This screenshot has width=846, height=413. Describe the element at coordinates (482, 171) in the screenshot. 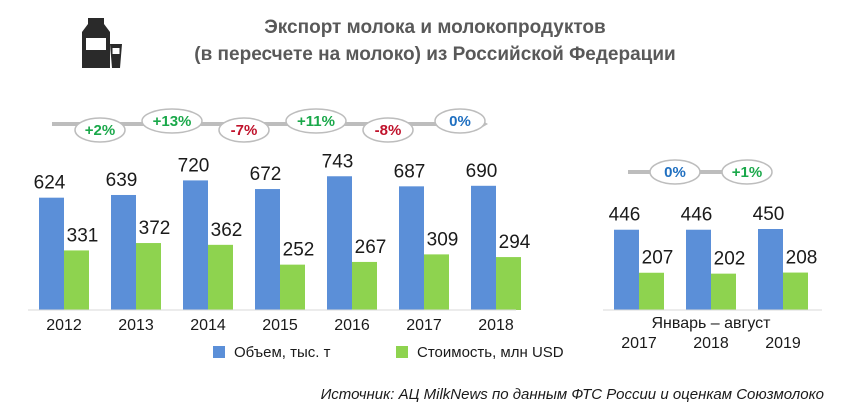

I see `bar-volume-label: 690` at that location.